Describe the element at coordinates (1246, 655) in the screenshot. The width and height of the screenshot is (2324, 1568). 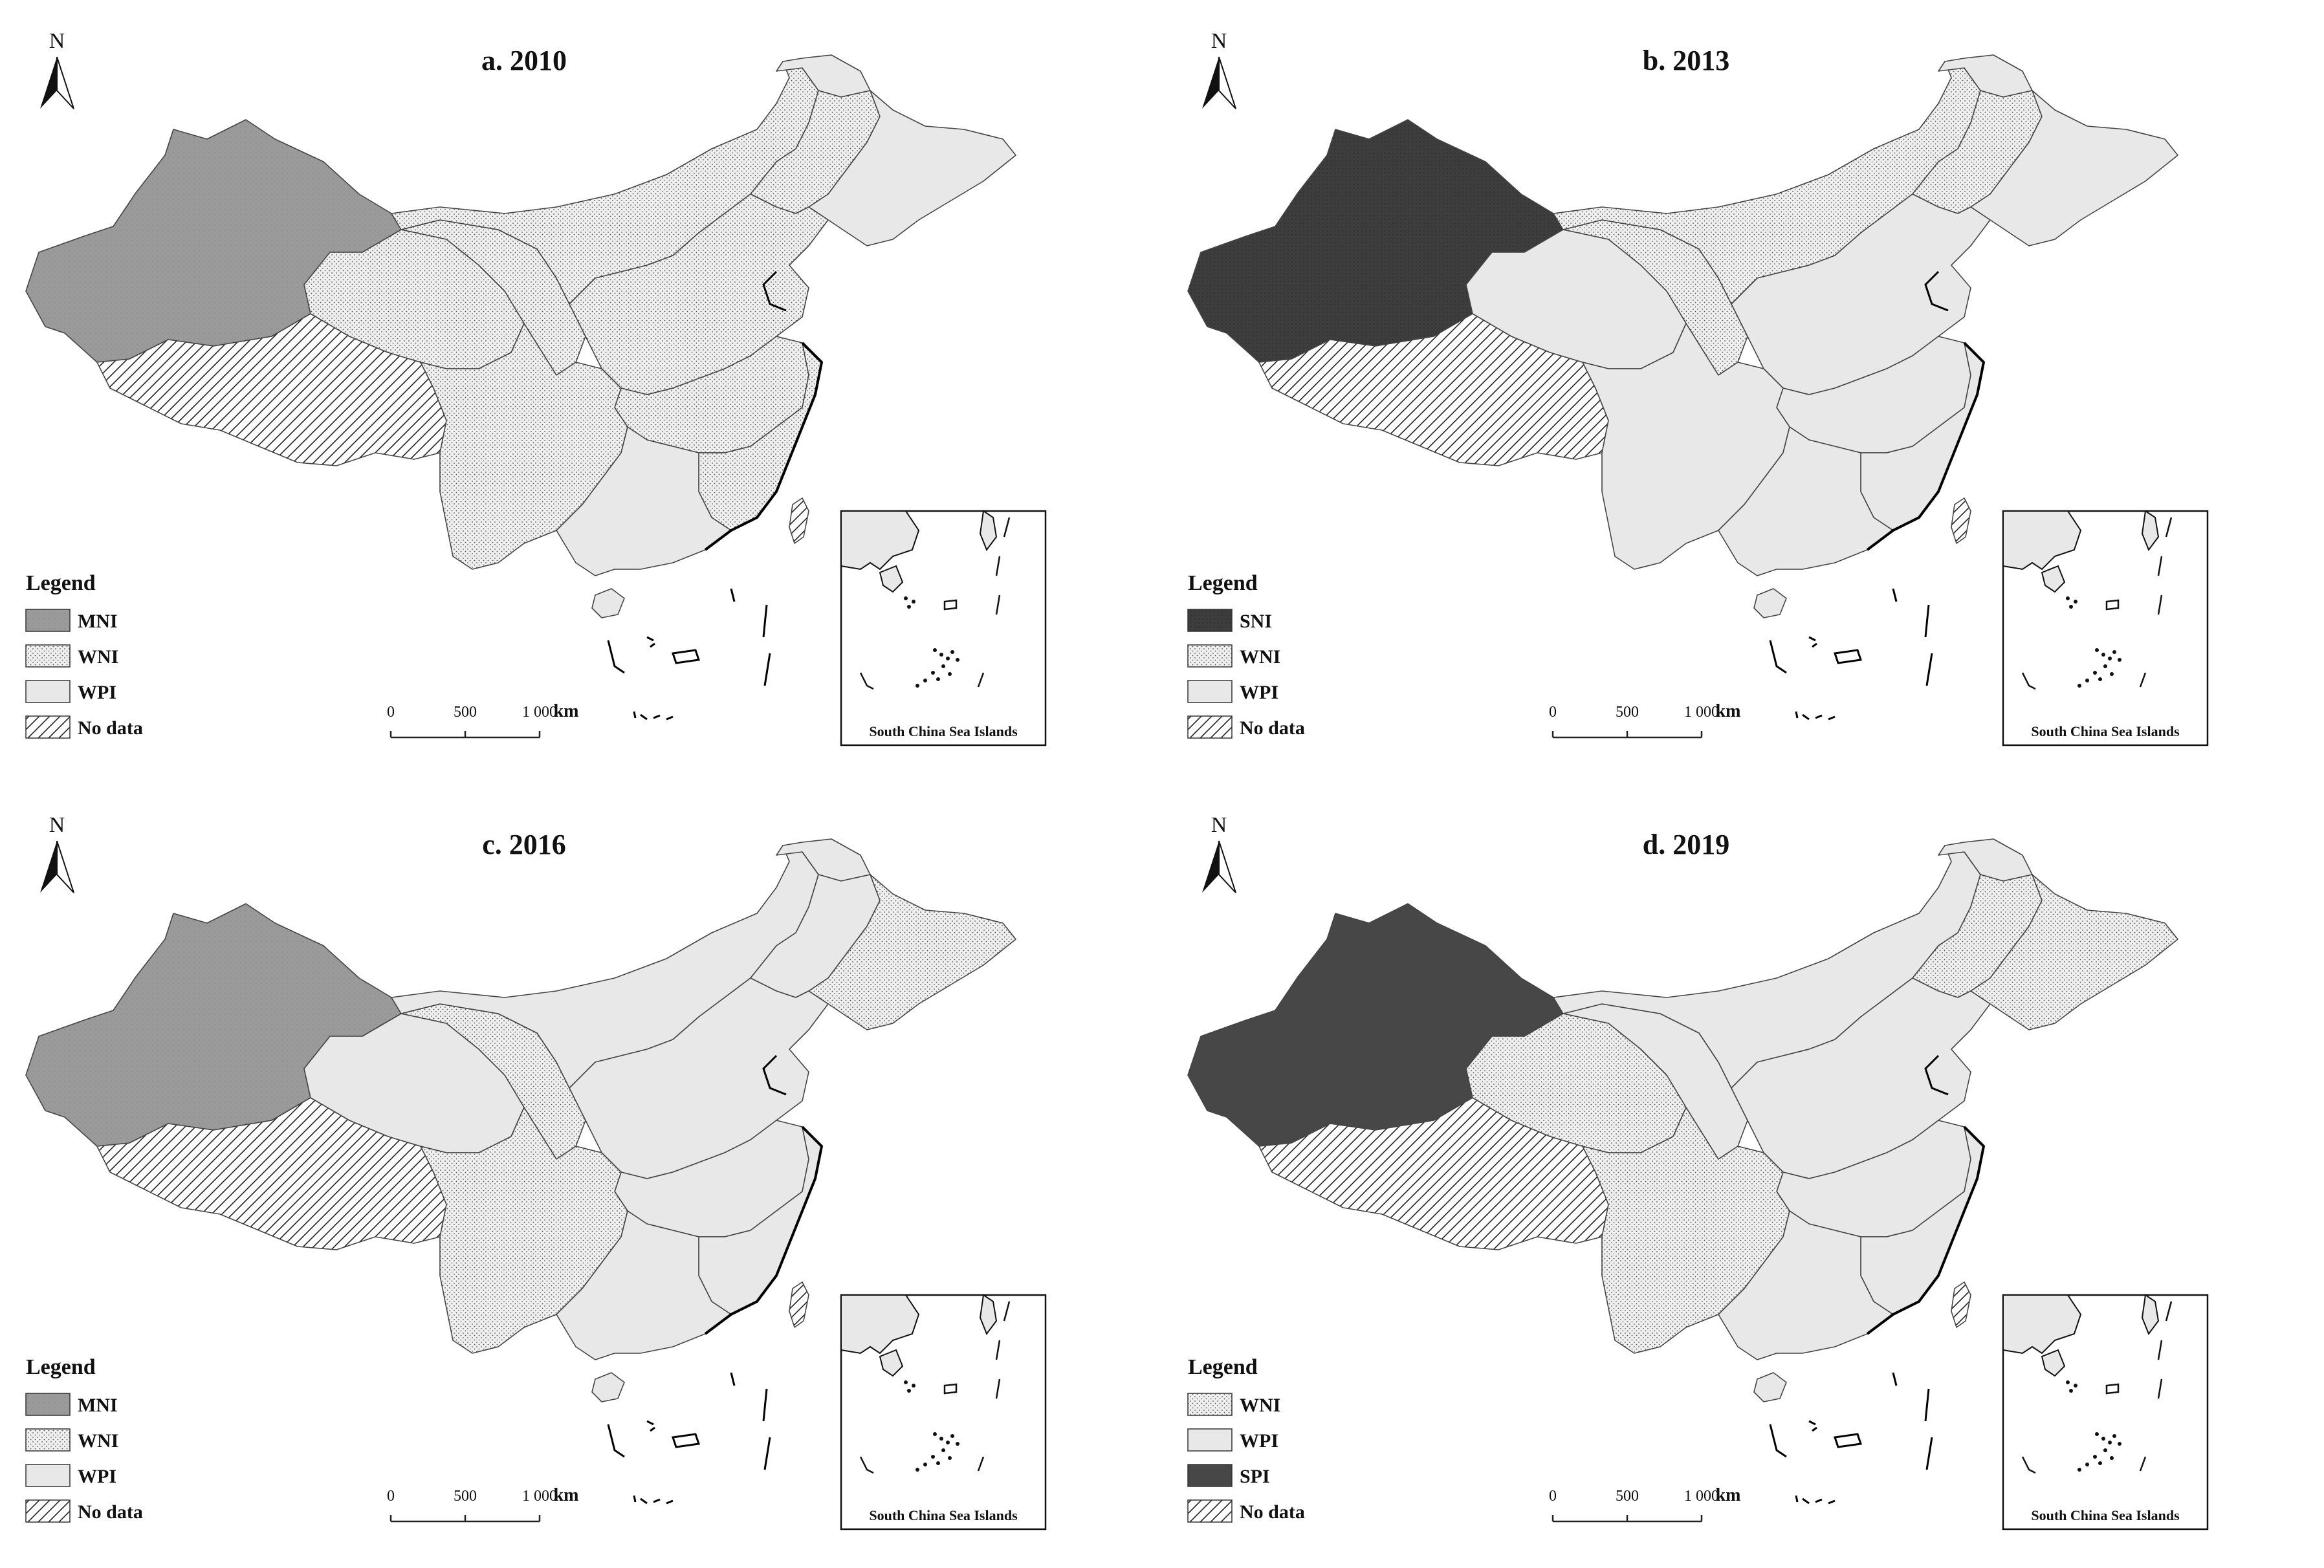
I see `legend: Legend SNI WNI WPI No data` at that location.